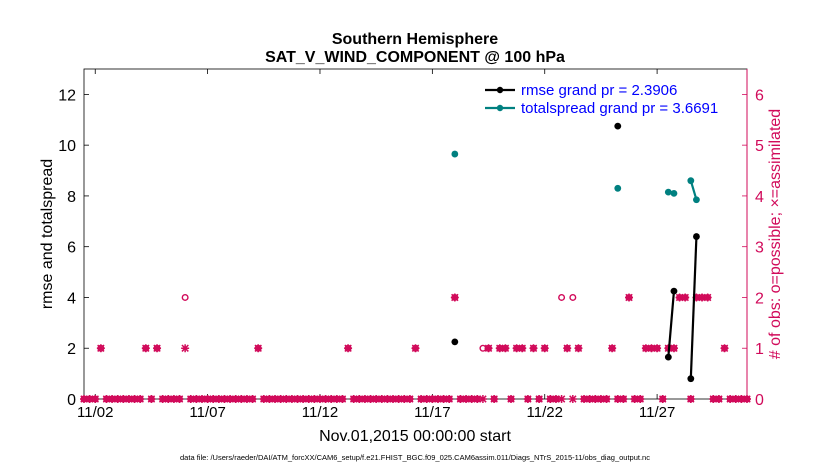 The image size is (830, 470). What do you see at coordinates (753, 248) in the screenshot?
I see `y-axis-right: 0 1 2 3 4 5 6` at bounding box center [753, 248].